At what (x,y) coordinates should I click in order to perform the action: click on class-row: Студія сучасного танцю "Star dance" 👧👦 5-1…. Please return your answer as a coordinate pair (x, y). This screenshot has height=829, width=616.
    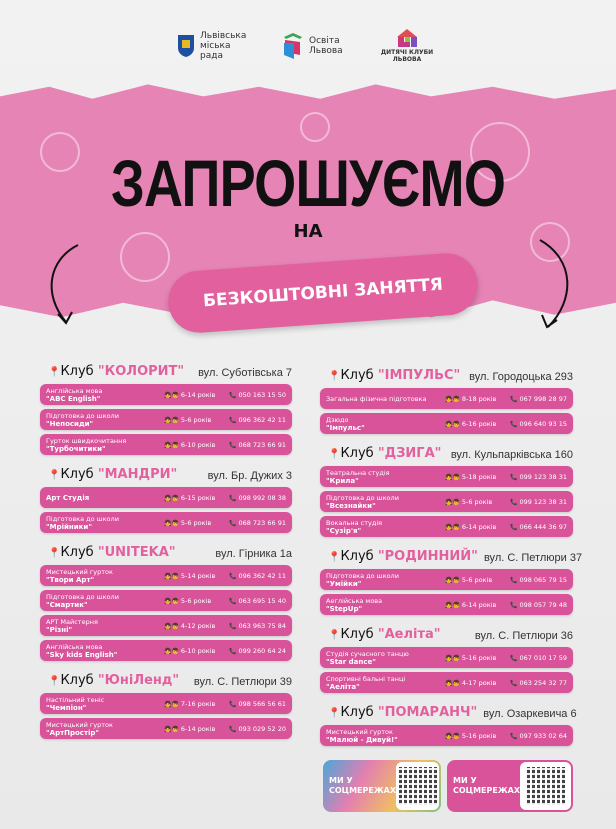
    Looking at the image, I should click on (446, 657).